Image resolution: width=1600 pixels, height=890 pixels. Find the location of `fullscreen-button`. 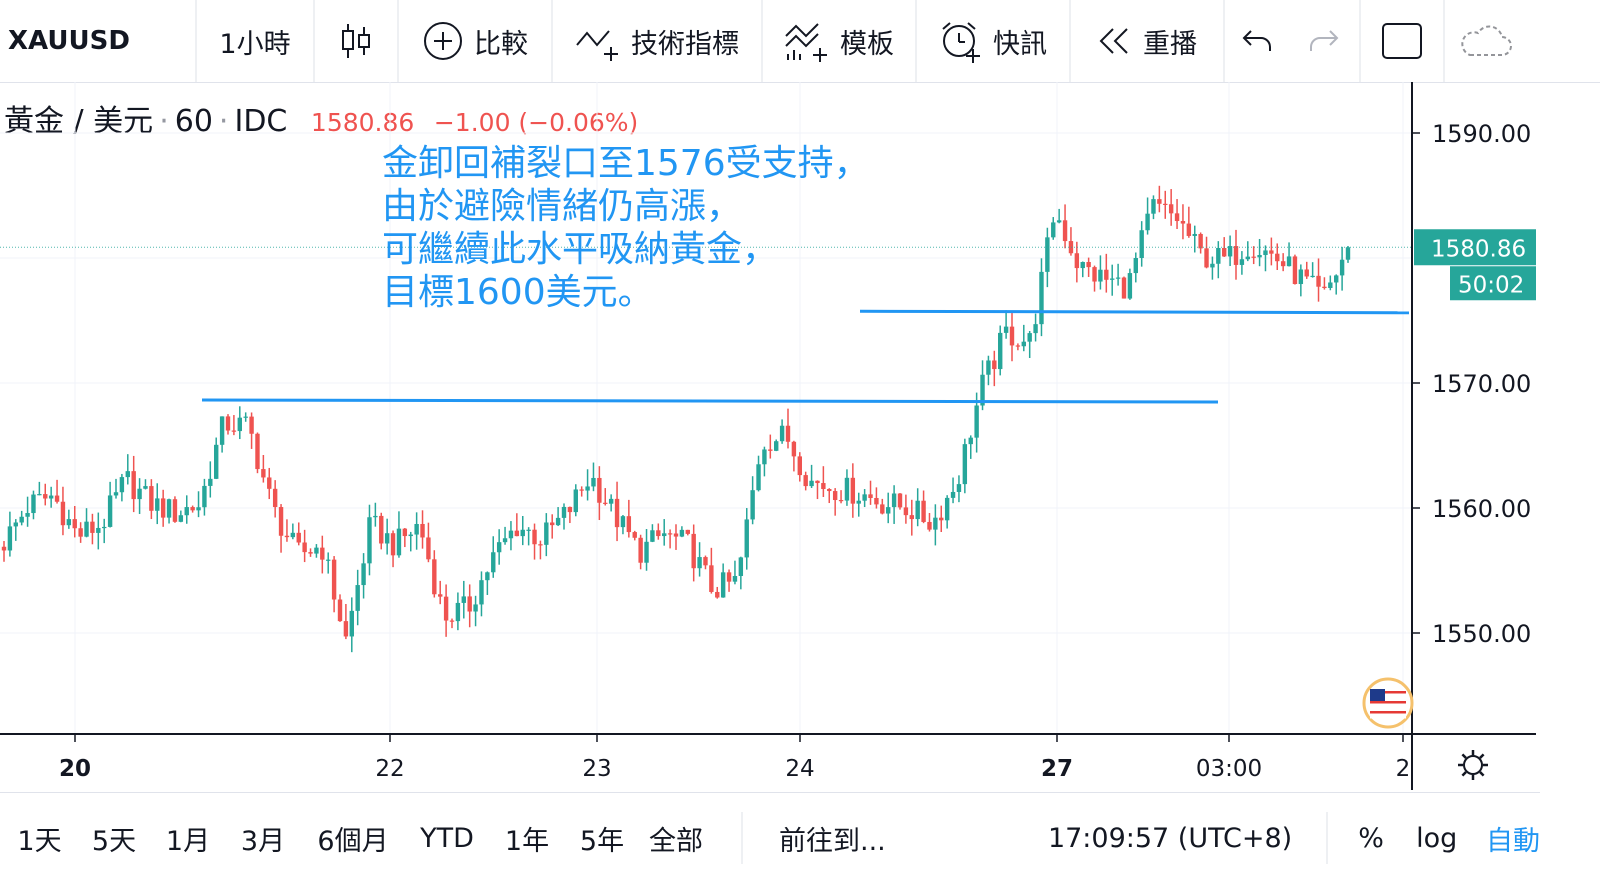

fullscreen-button is located at coordinates (1402, 41).